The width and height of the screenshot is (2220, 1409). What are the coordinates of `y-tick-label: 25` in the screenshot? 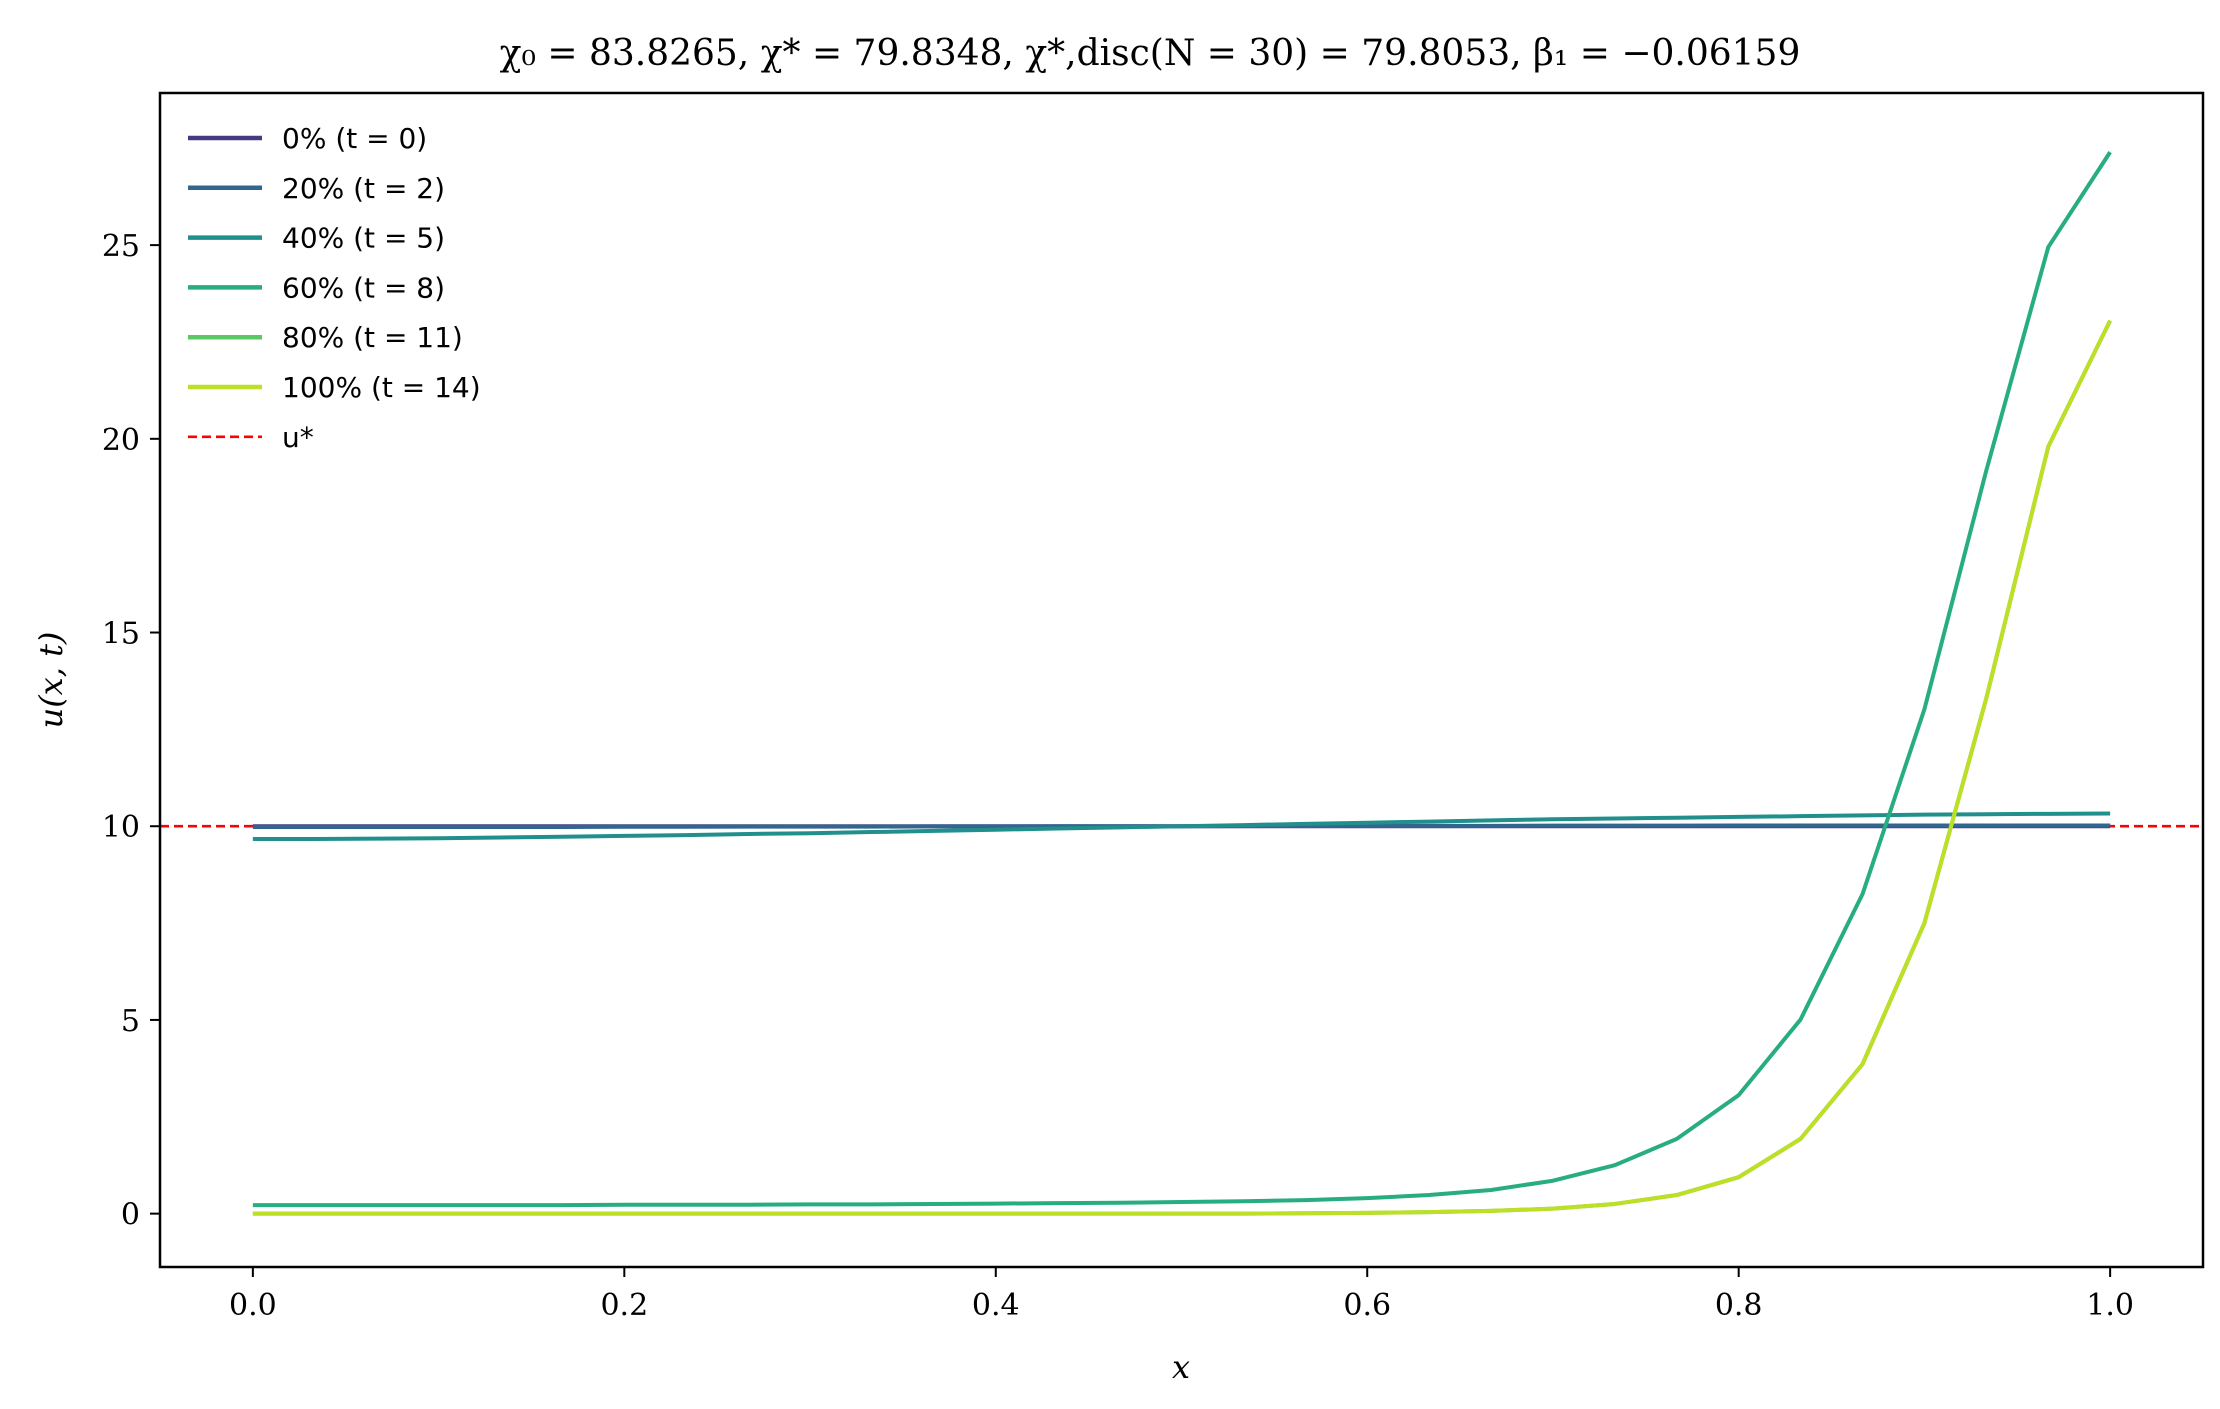 It's located at (121, 246).